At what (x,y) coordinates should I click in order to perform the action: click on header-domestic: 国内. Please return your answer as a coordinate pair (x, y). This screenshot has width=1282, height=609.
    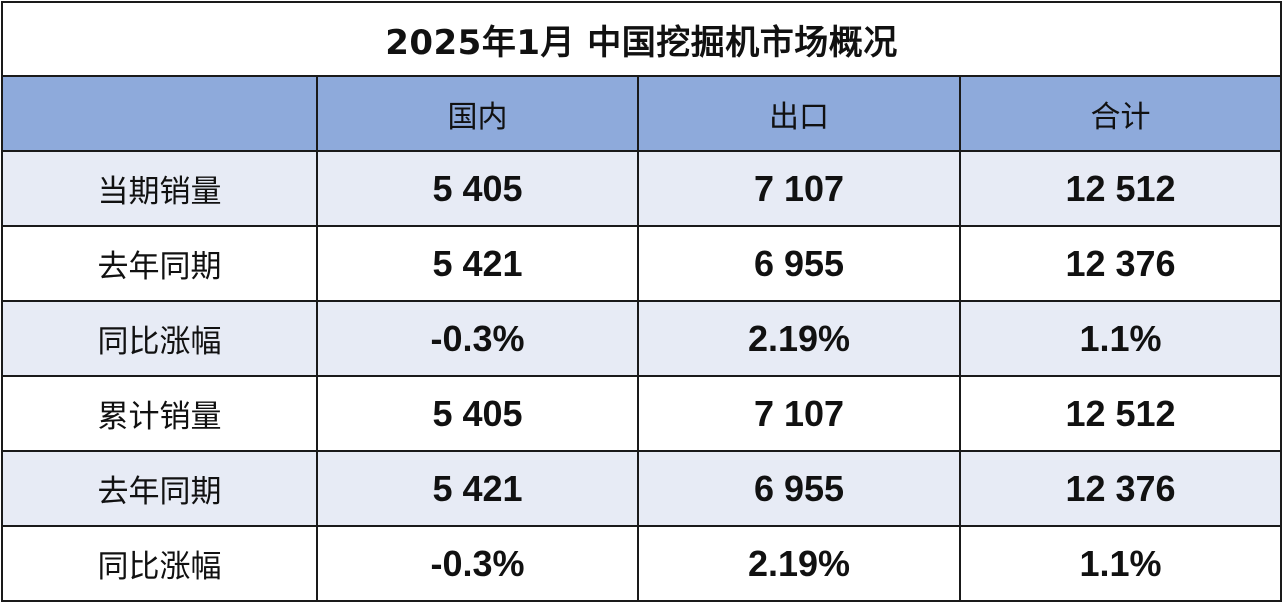
    Looking at the image, I should click on (477, 113).